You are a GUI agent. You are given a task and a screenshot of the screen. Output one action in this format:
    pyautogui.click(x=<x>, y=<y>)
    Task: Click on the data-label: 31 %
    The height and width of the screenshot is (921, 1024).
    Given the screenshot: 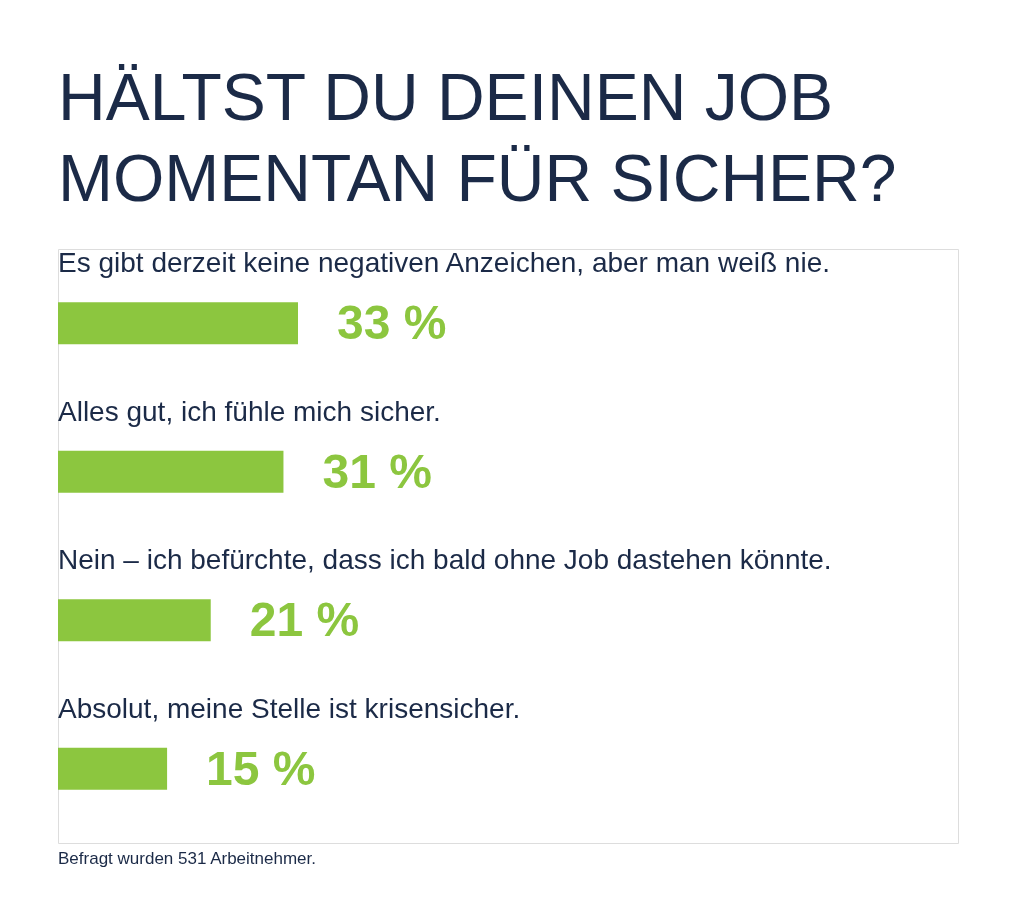 What is the action you would take?
    pyautogui.click(x=377, y=471)
    